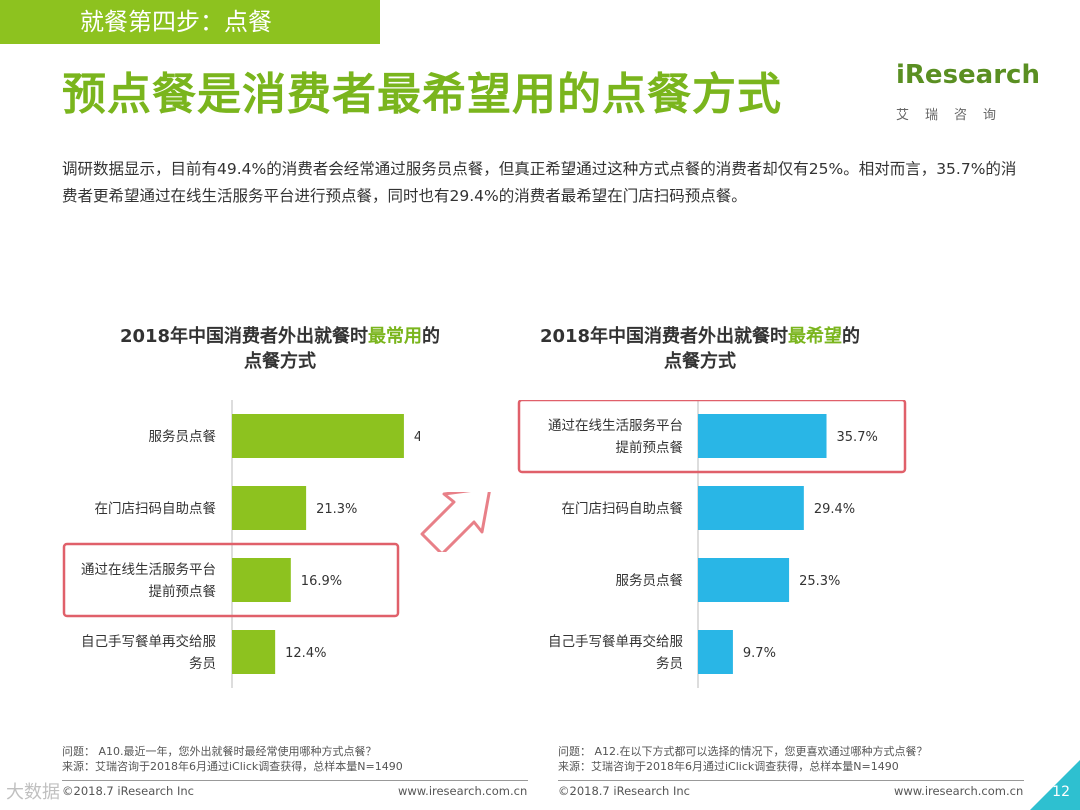 The image size is (1080, 810). I want to click on category-label-1-2: 服务员点餐, so click(650, 581).